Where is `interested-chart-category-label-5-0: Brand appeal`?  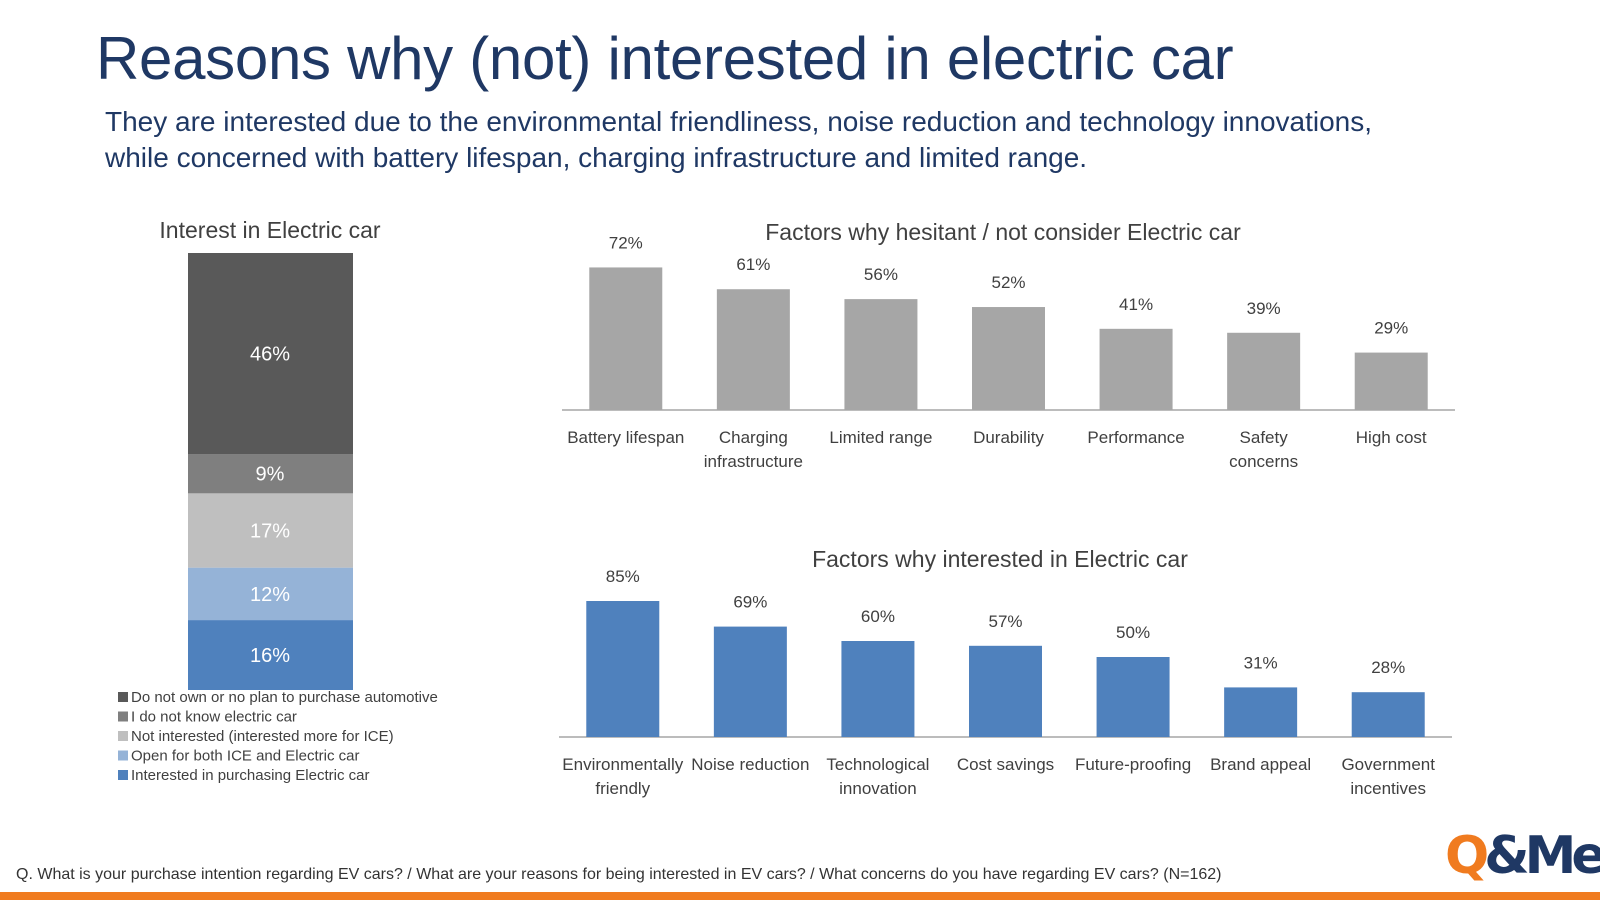
interested-chart-category-label-5-0: Brand appeal is located at coordinates (1260, 764).